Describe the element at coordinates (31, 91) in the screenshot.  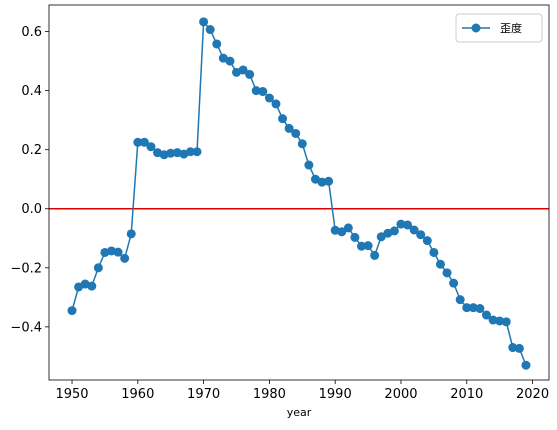
I see `y-tick-label: 0.4` at that location.